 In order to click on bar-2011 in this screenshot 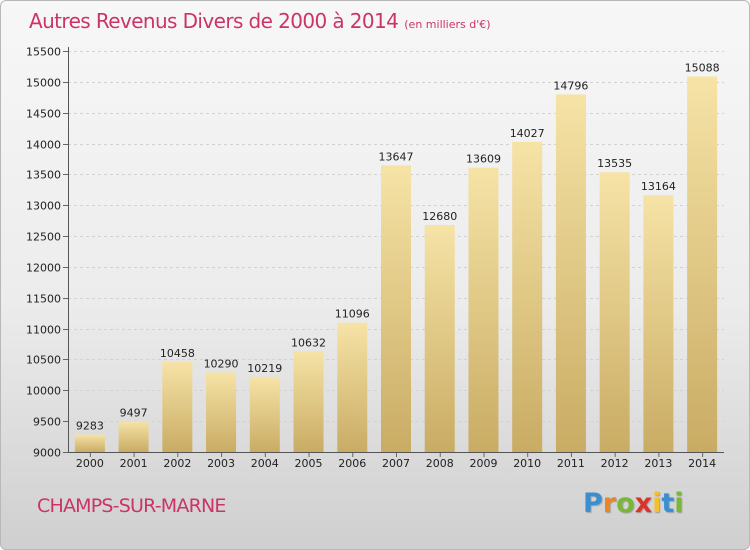, I will do `click(570, 273)`.